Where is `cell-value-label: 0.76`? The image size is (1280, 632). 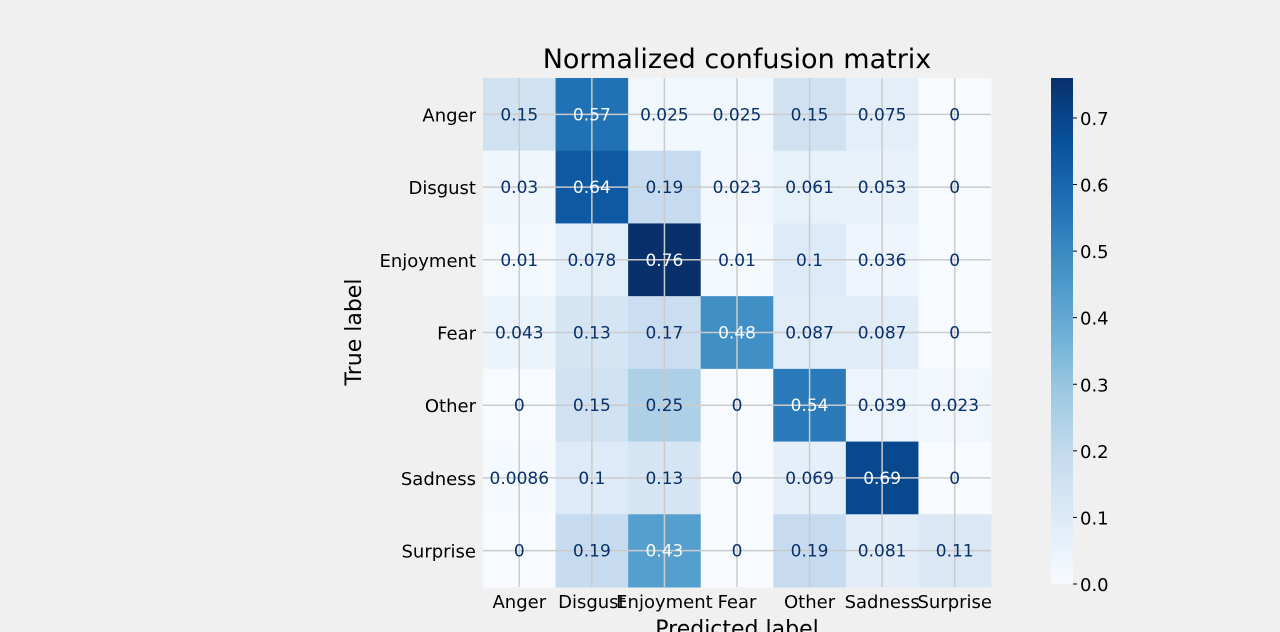 cell-value-label: 0.76 is located at coordinates (664, 261).